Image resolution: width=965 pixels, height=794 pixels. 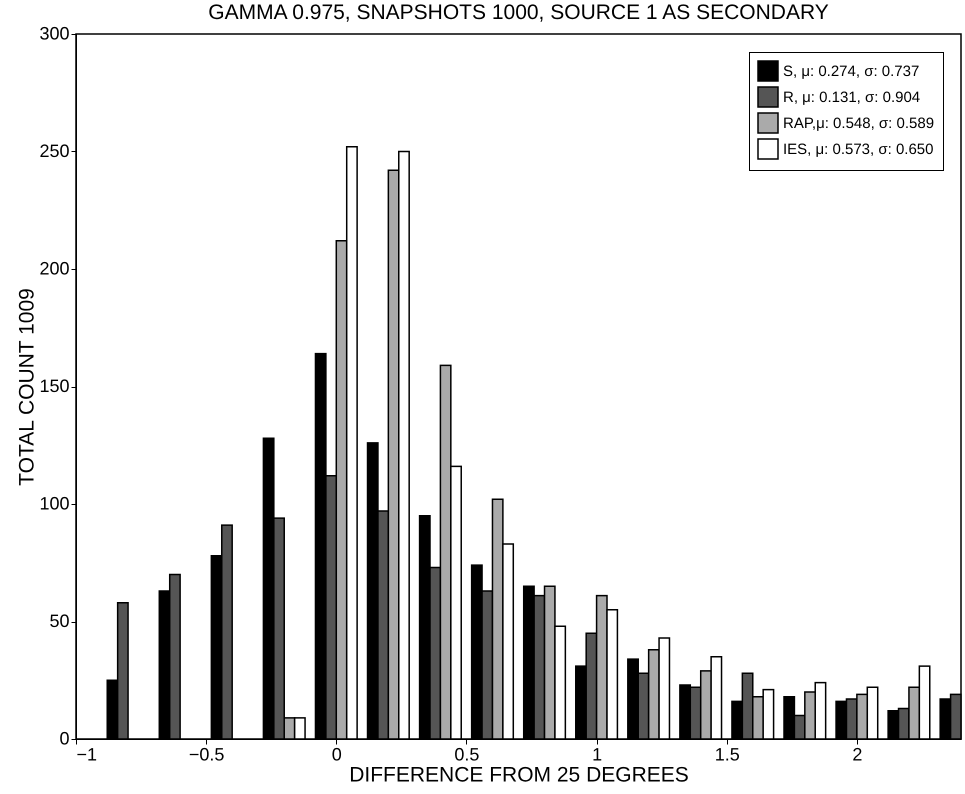 What do you see at coordinates (54, 504) in the screenshot?
I see `y-tick-label: 100` at bounding box center [54, 504].